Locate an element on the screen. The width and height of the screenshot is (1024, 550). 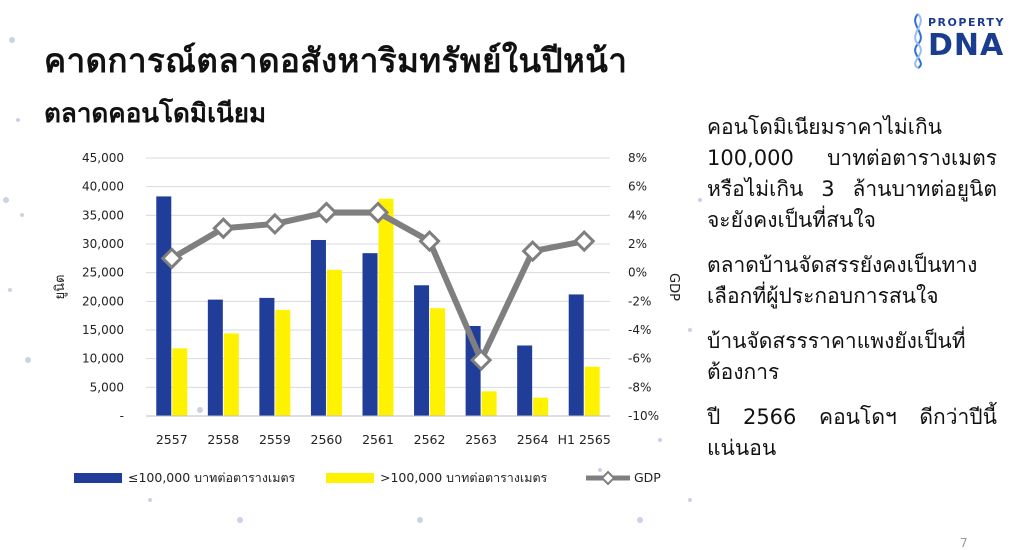
x-tick-label: 2560 is located at coordinates (327, 439).